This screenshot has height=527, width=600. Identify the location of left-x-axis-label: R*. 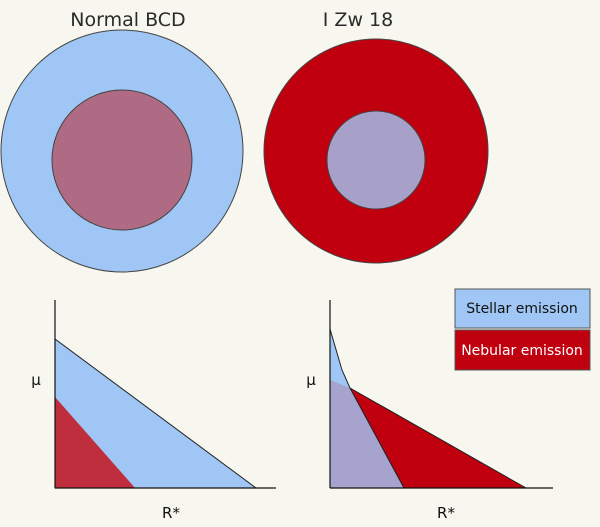
(171, 513).